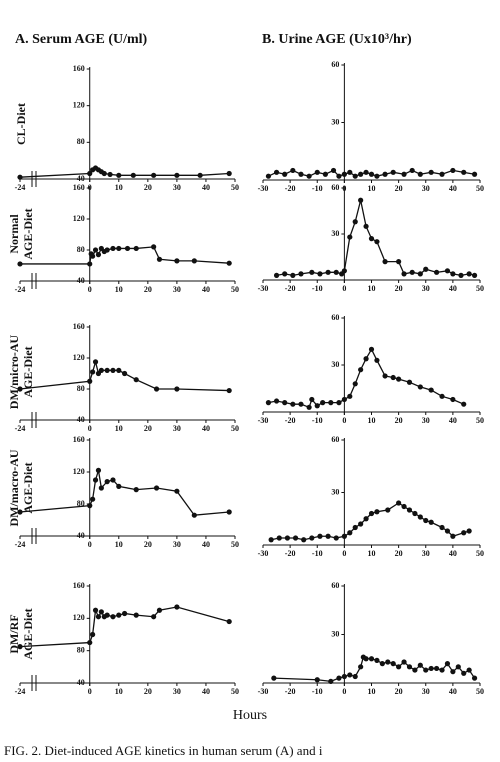 The width and height of the screenshot is (500, 762). Describe the element at coordinates (290, 288) in the screenshot. I see `x-tick-label: -20` at that location.